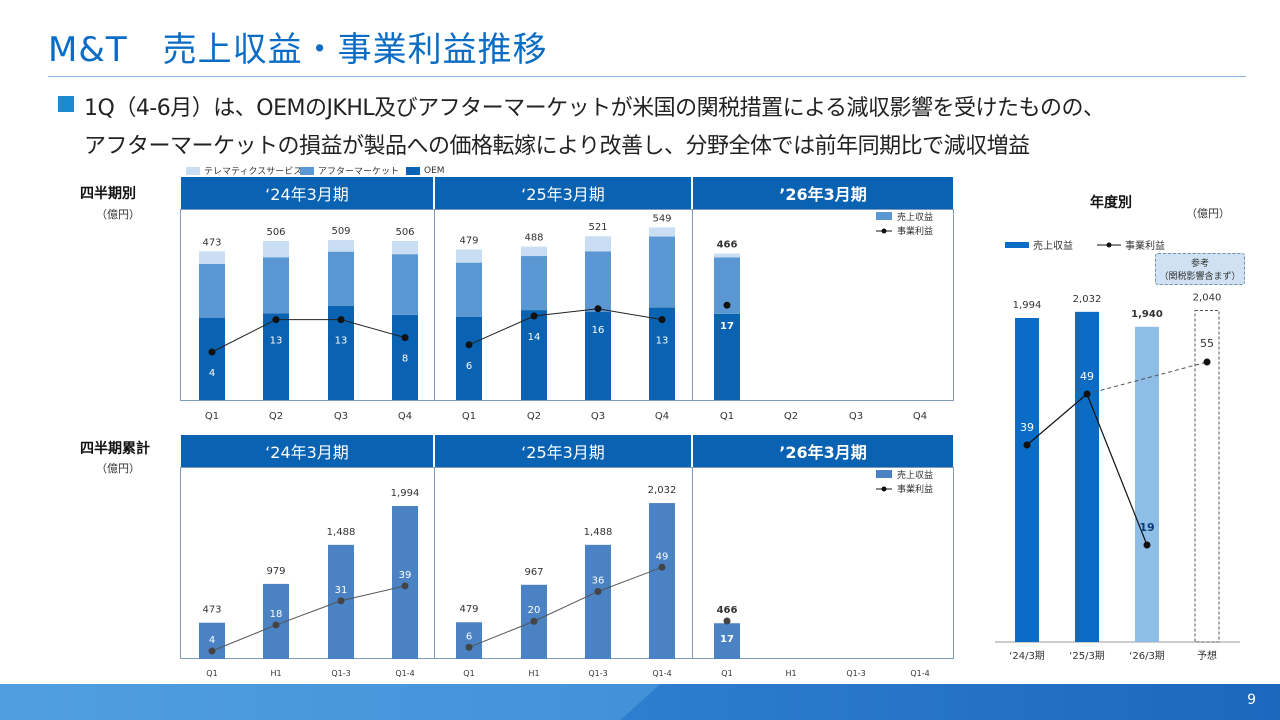 The image size is (1280, 720). I want to click on annual-tick-label: ‘25/3期, so click(1087, 656).